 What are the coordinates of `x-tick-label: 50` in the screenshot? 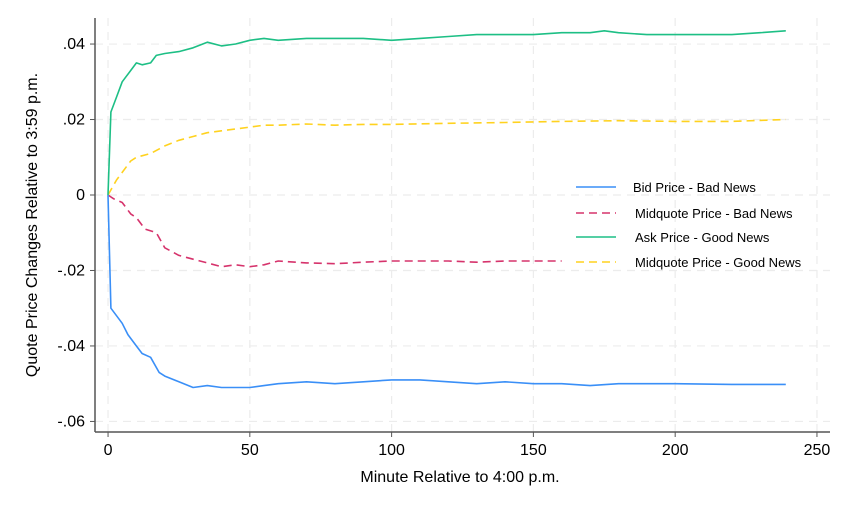 It's located at (250, 450).